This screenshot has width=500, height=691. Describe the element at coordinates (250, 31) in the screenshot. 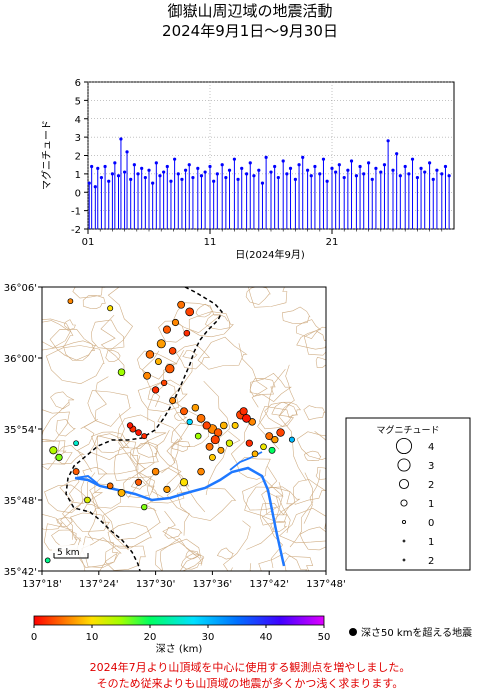

I see `chart-subtitle: 2024年9月1日～9月30日` at that location.